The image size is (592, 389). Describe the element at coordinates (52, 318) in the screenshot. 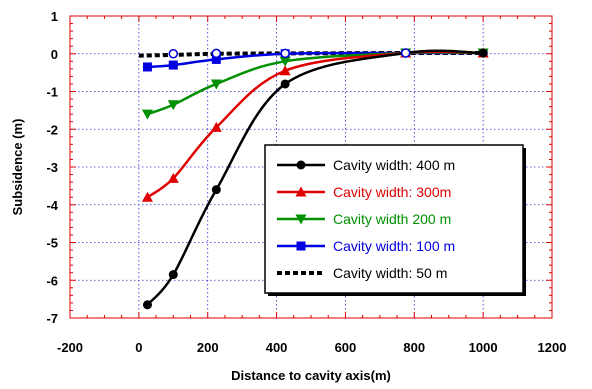

I see `y-tick-label: -7` at that location.